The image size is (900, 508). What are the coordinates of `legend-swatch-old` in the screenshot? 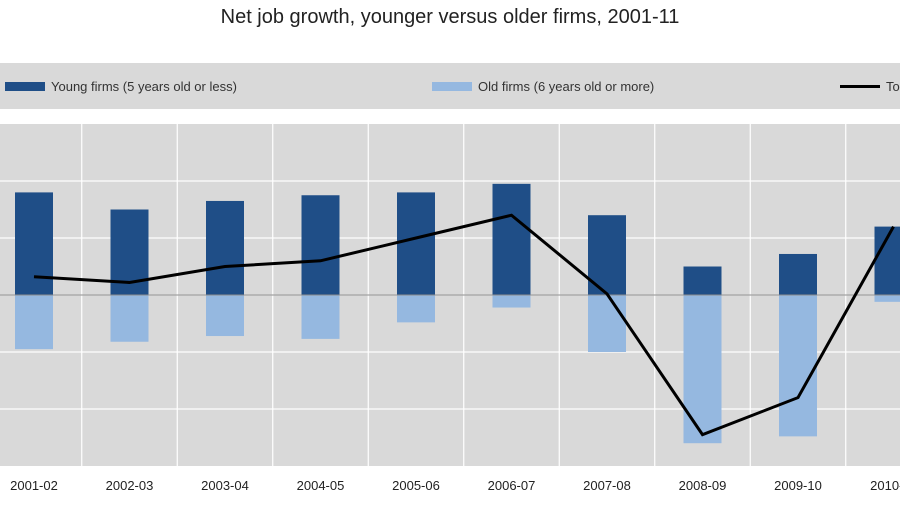 It's located at (452, 86).